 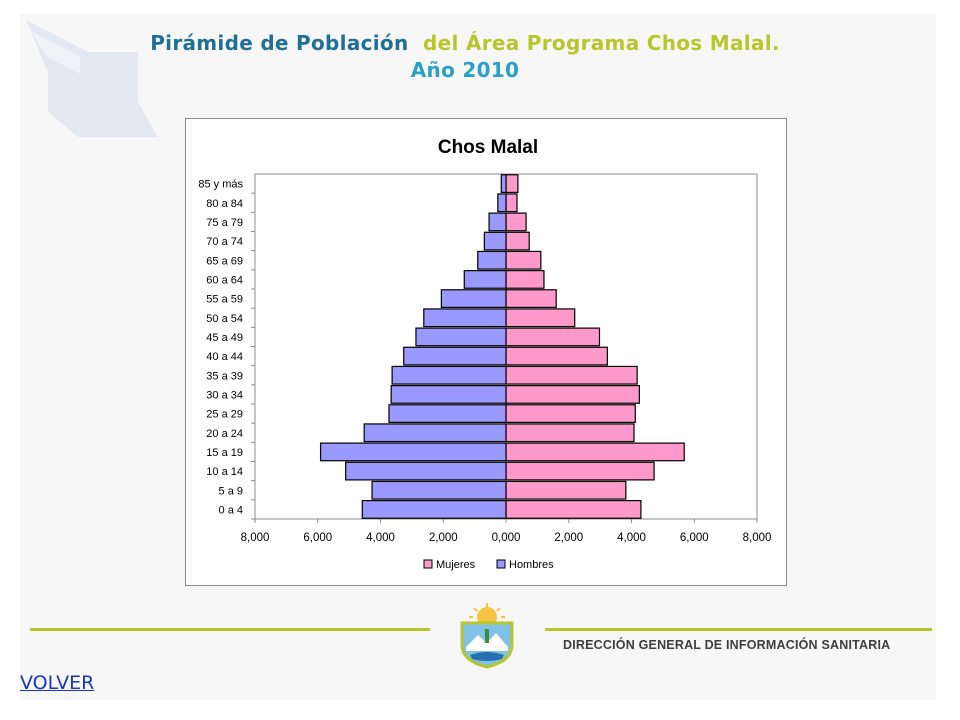 I want to click on y-tick-label: 65 a 69, so click(x=224, y=261).